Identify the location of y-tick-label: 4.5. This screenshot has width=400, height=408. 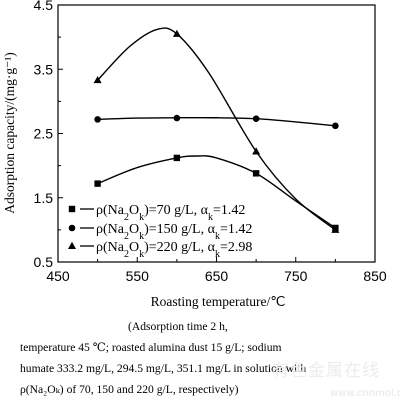
(44, 6).